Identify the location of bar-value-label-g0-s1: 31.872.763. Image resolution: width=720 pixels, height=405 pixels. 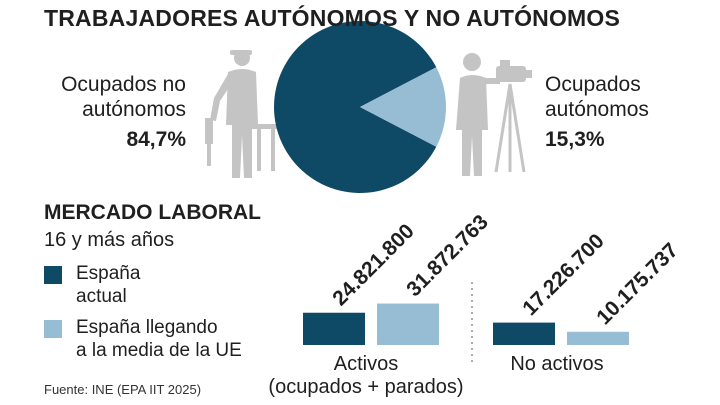
(447, 256).